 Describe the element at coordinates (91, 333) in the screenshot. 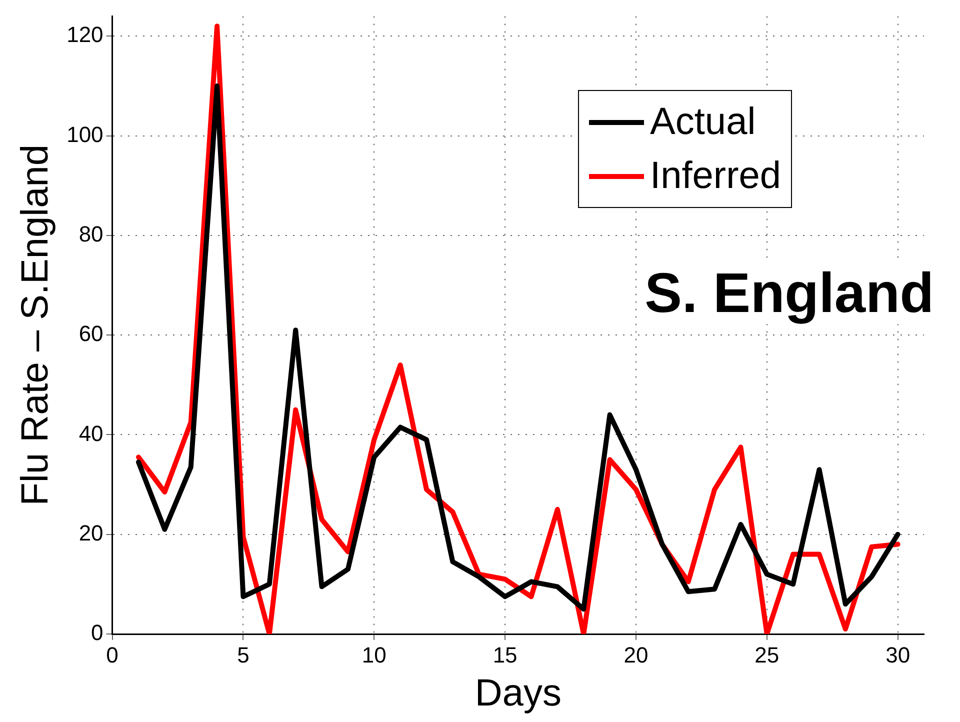

I see `y-tick-label: 60` at that location.